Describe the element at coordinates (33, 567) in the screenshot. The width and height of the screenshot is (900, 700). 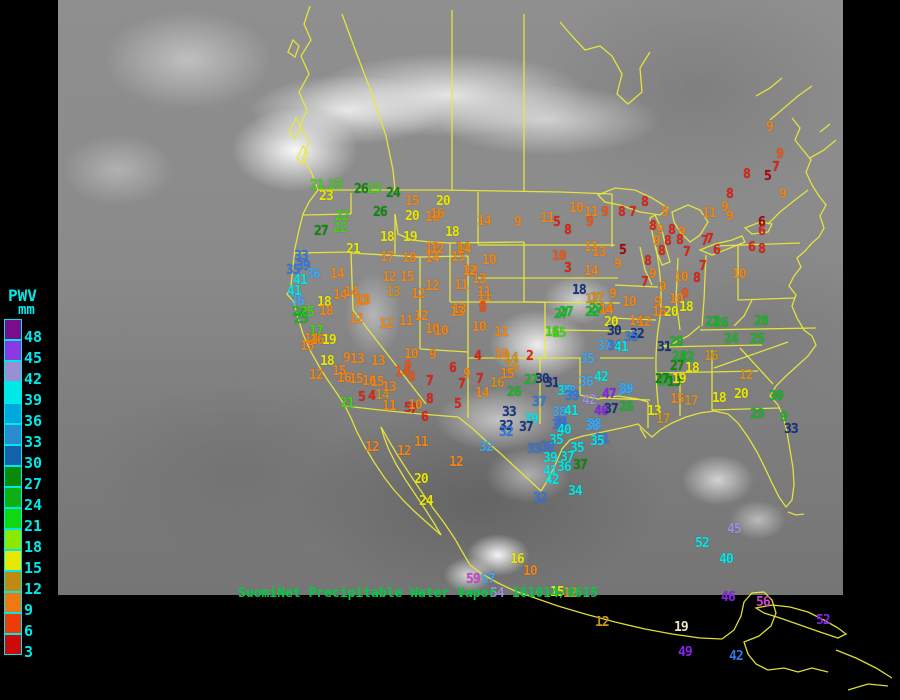
I see `legend-label: 15` at that location.